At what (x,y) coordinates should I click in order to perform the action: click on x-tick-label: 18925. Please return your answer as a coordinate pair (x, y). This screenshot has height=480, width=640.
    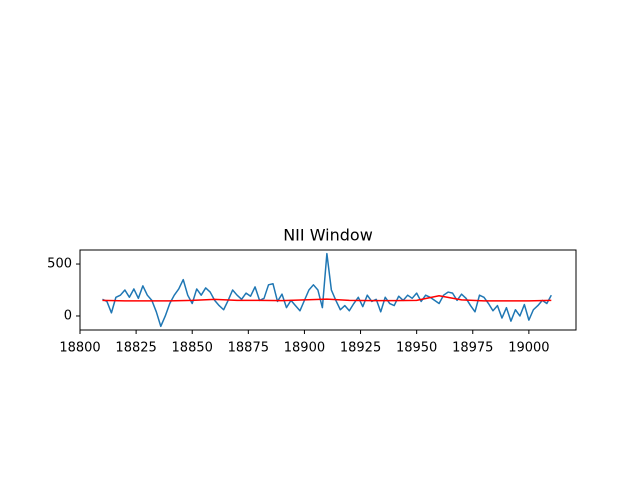
    Looking at the image, I should click on (360, 348).